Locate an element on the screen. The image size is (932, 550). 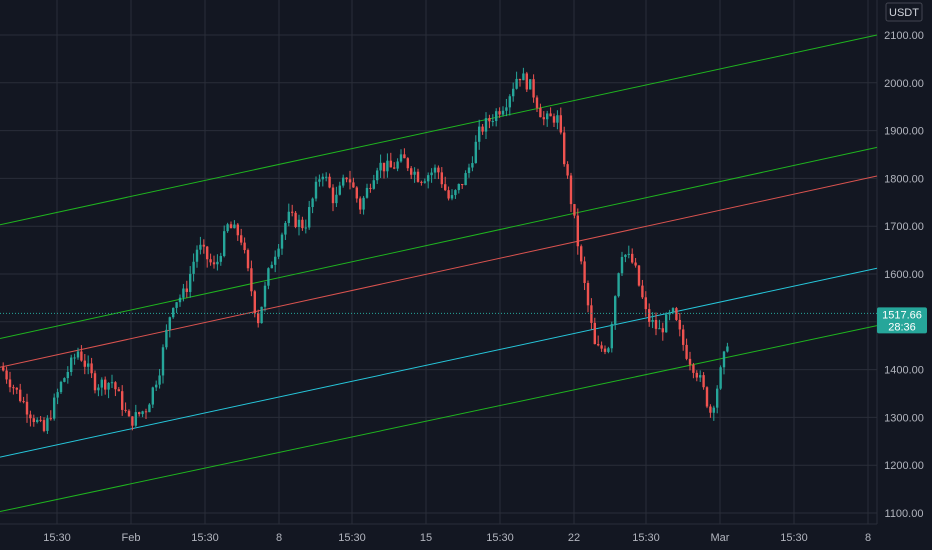
y-tick-label: 1600.00 is located at coordinates (904, 275).